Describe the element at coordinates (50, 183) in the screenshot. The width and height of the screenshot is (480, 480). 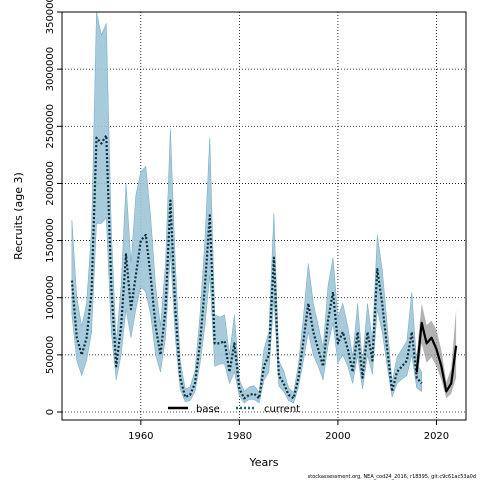
I see `y-tick-label: 2000000` at that location.